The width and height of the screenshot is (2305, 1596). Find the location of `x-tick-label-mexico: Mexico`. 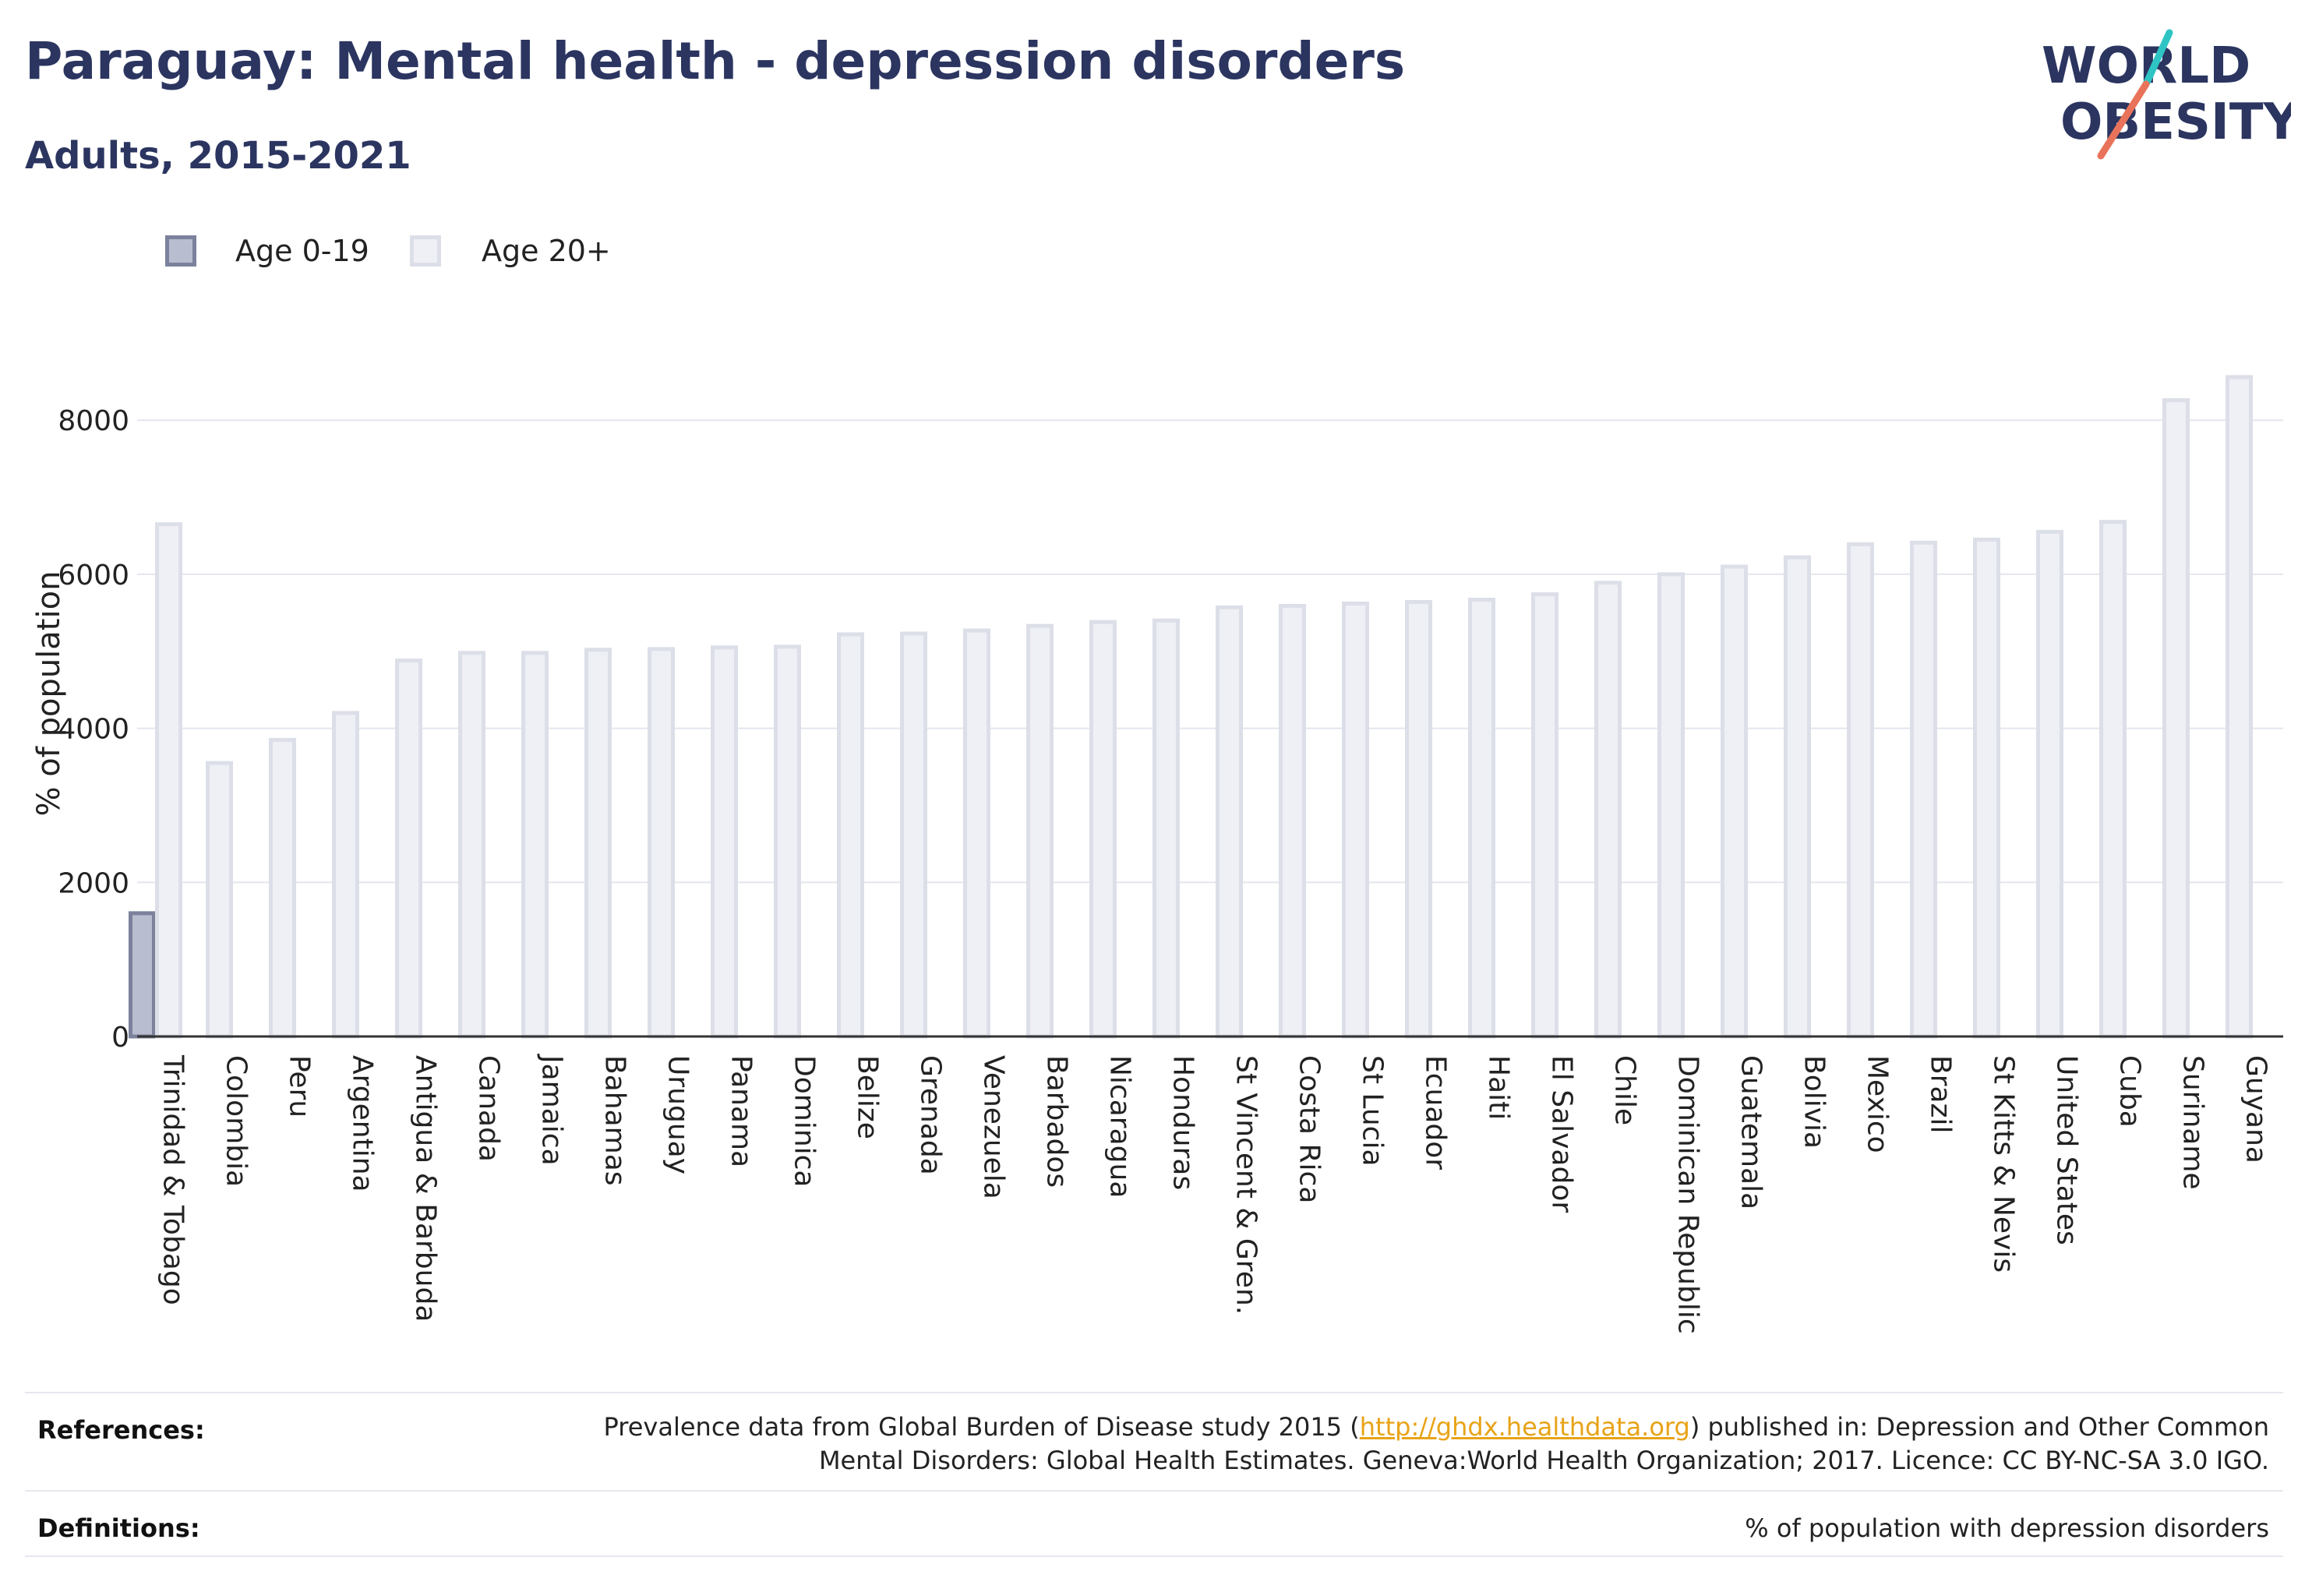

x-tick-label-mexico: Mexico is located at coordinates (1878, 1104).